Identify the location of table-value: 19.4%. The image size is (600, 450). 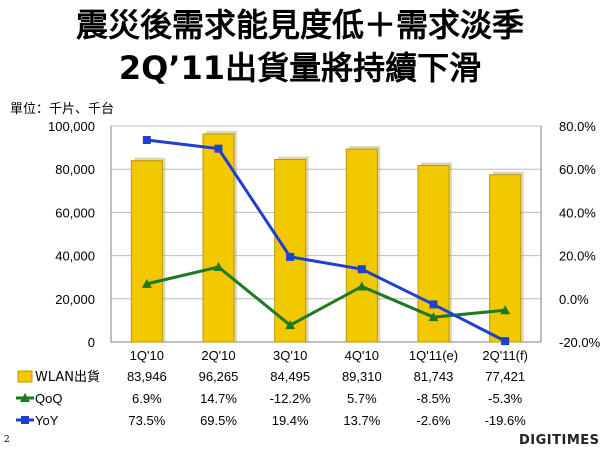
(290, 420).